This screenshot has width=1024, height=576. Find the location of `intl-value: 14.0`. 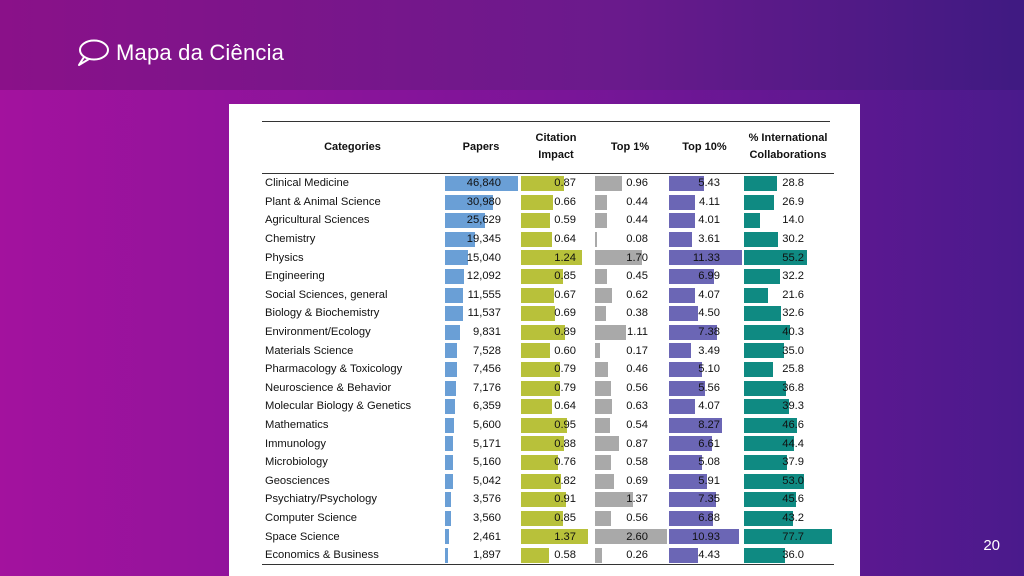

intl-value: 14.0 is located at coordinates (793, 220).